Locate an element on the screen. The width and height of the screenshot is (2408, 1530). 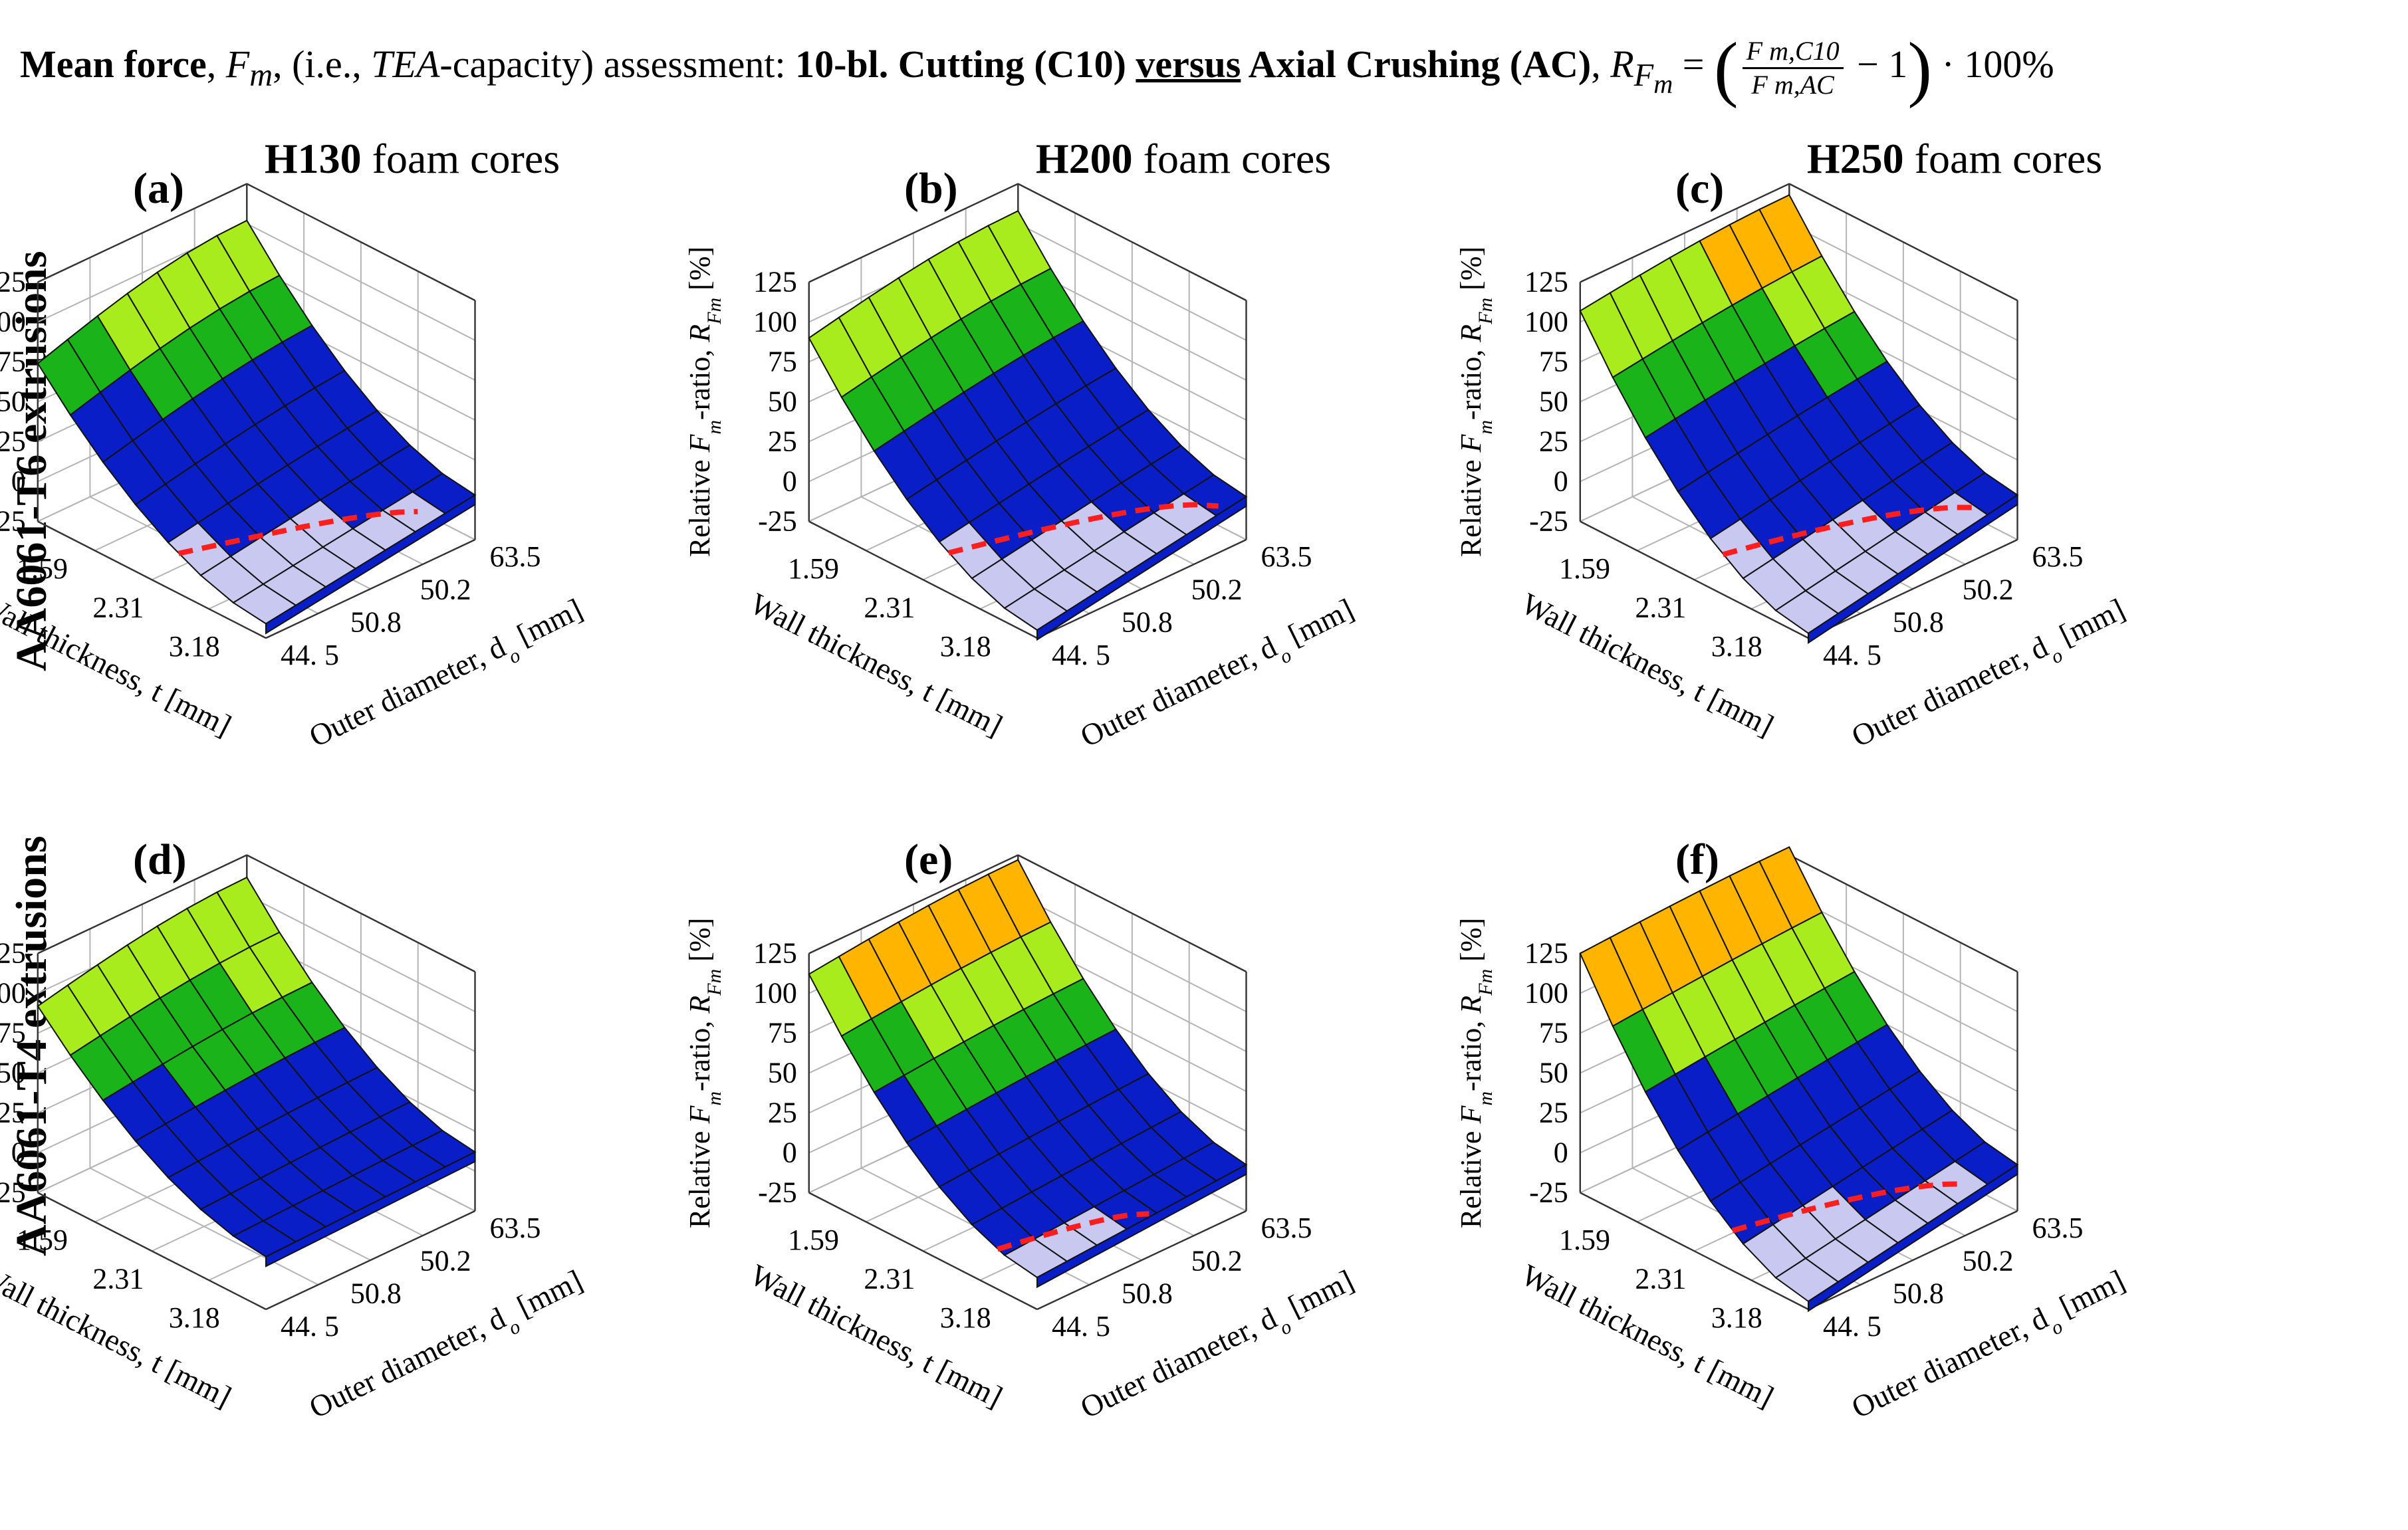
z-tick-label: 100 is located at coordinates (13, 322).